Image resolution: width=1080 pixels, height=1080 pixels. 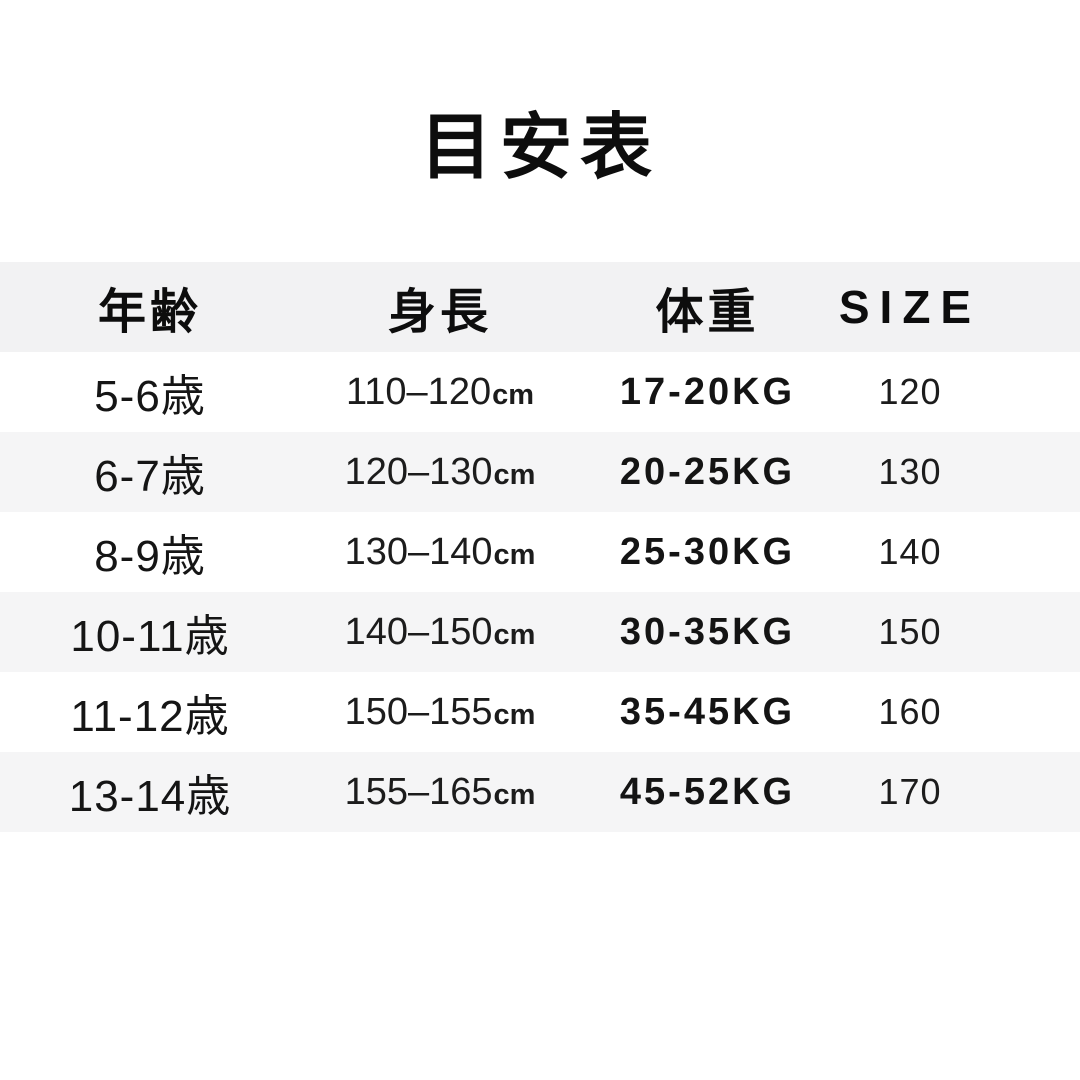 I want to click on height-value: 120–130, so click(x=418, y=471).